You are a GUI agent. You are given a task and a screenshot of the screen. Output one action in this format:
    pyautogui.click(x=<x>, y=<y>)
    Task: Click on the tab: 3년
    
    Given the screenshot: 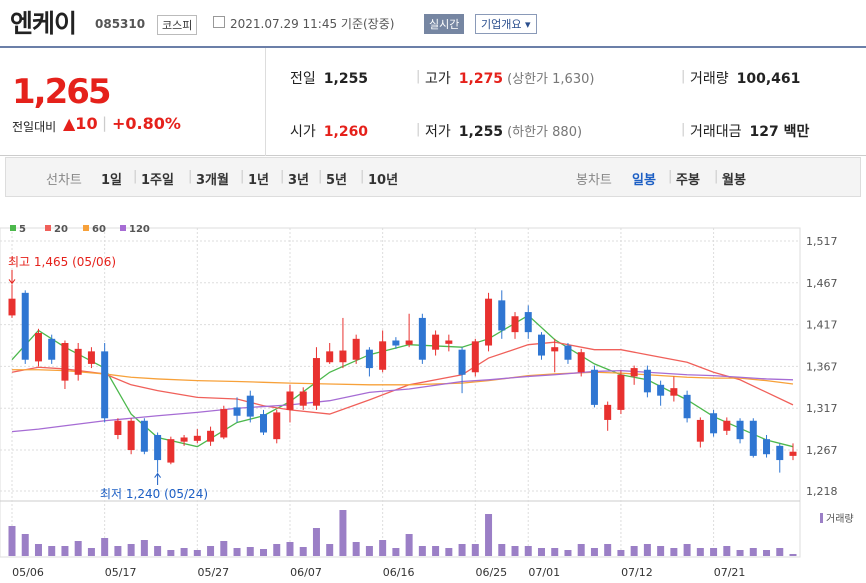 What is the action you would take?
    pyautogui.click(x=299, y=180)
    